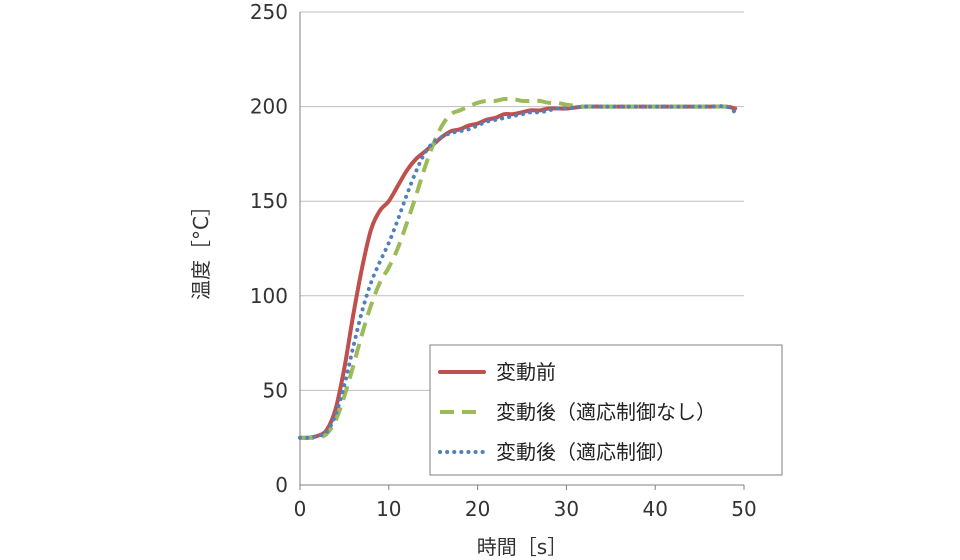 Image resolution: width=960 pixels, height=560 pixels. I want to click on x-tick-label: 30, so click(566, 509).